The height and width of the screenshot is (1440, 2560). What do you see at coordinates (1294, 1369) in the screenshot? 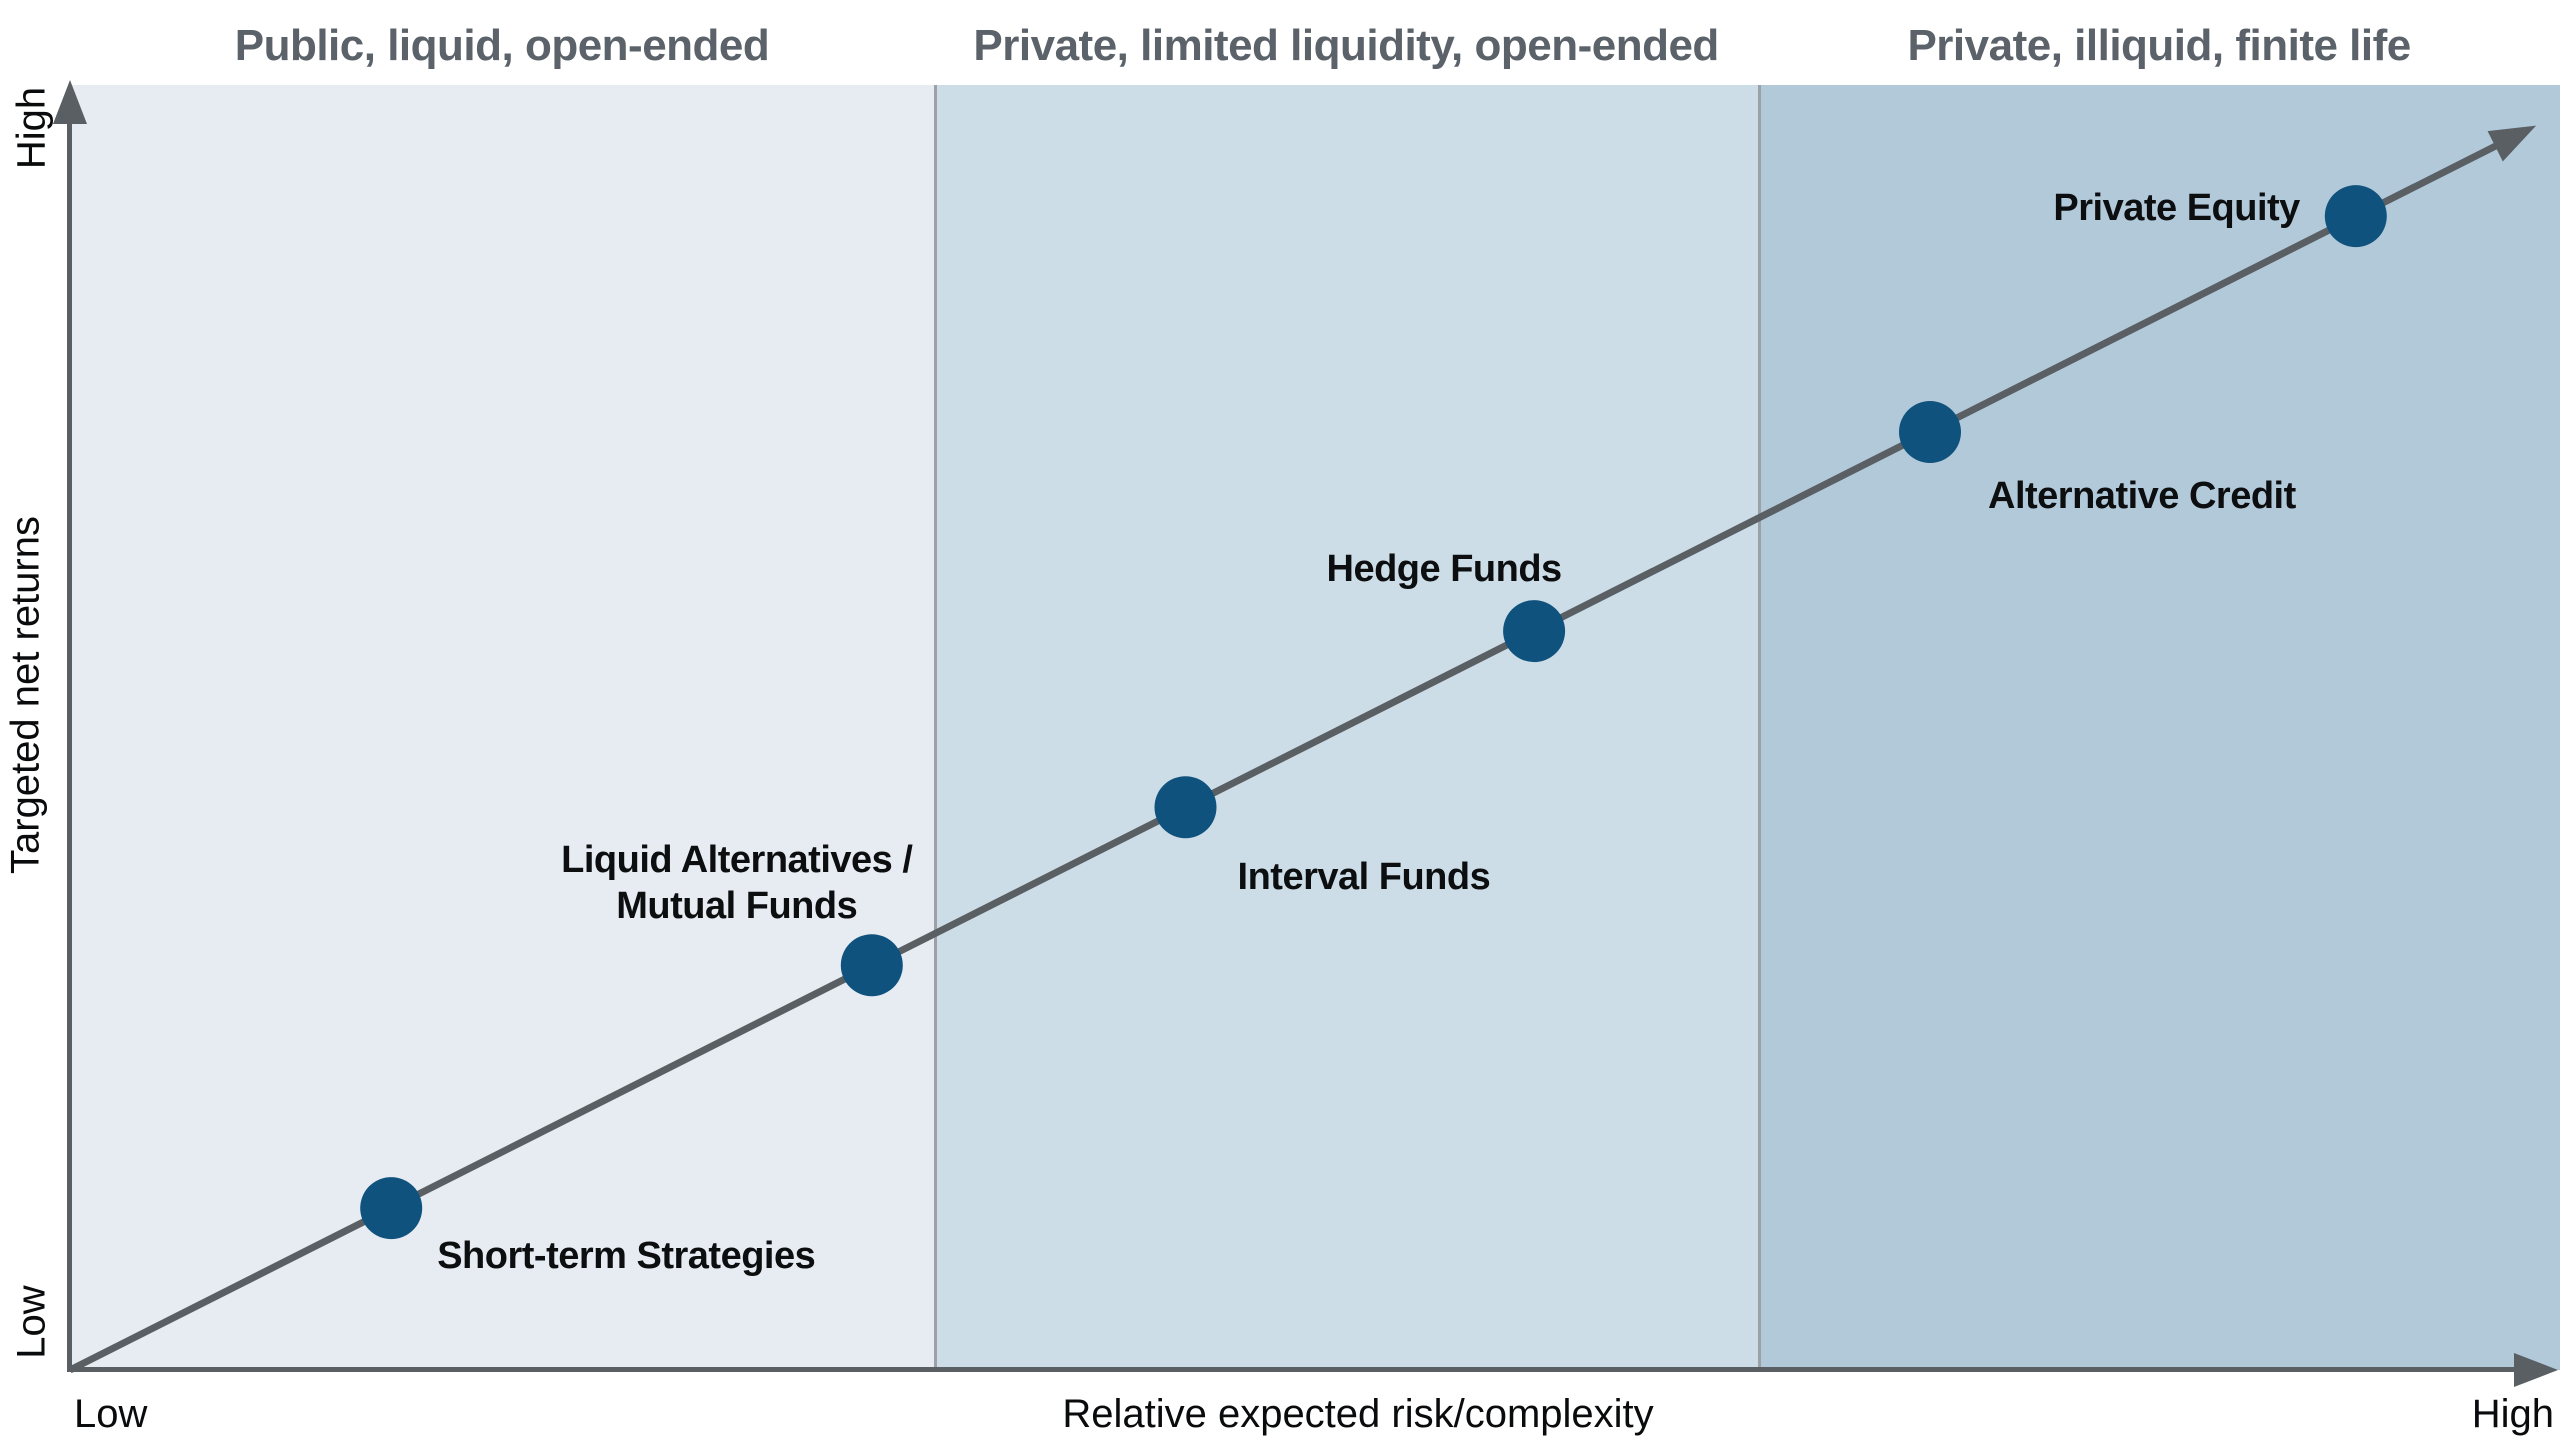
I see `x-axis-line` at bounding box center [1294, 1369].